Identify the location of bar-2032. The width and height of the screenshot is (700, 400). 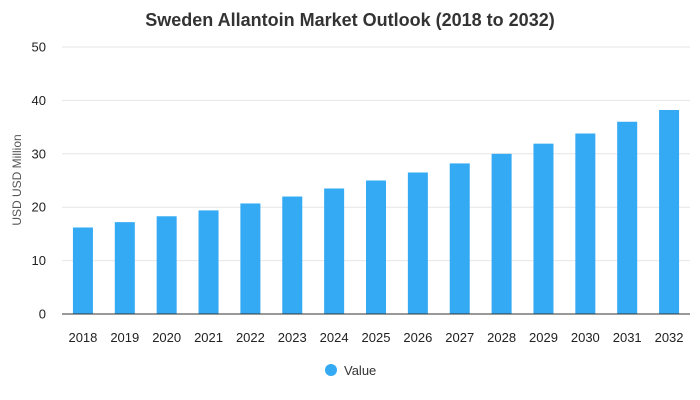
(669, 212).